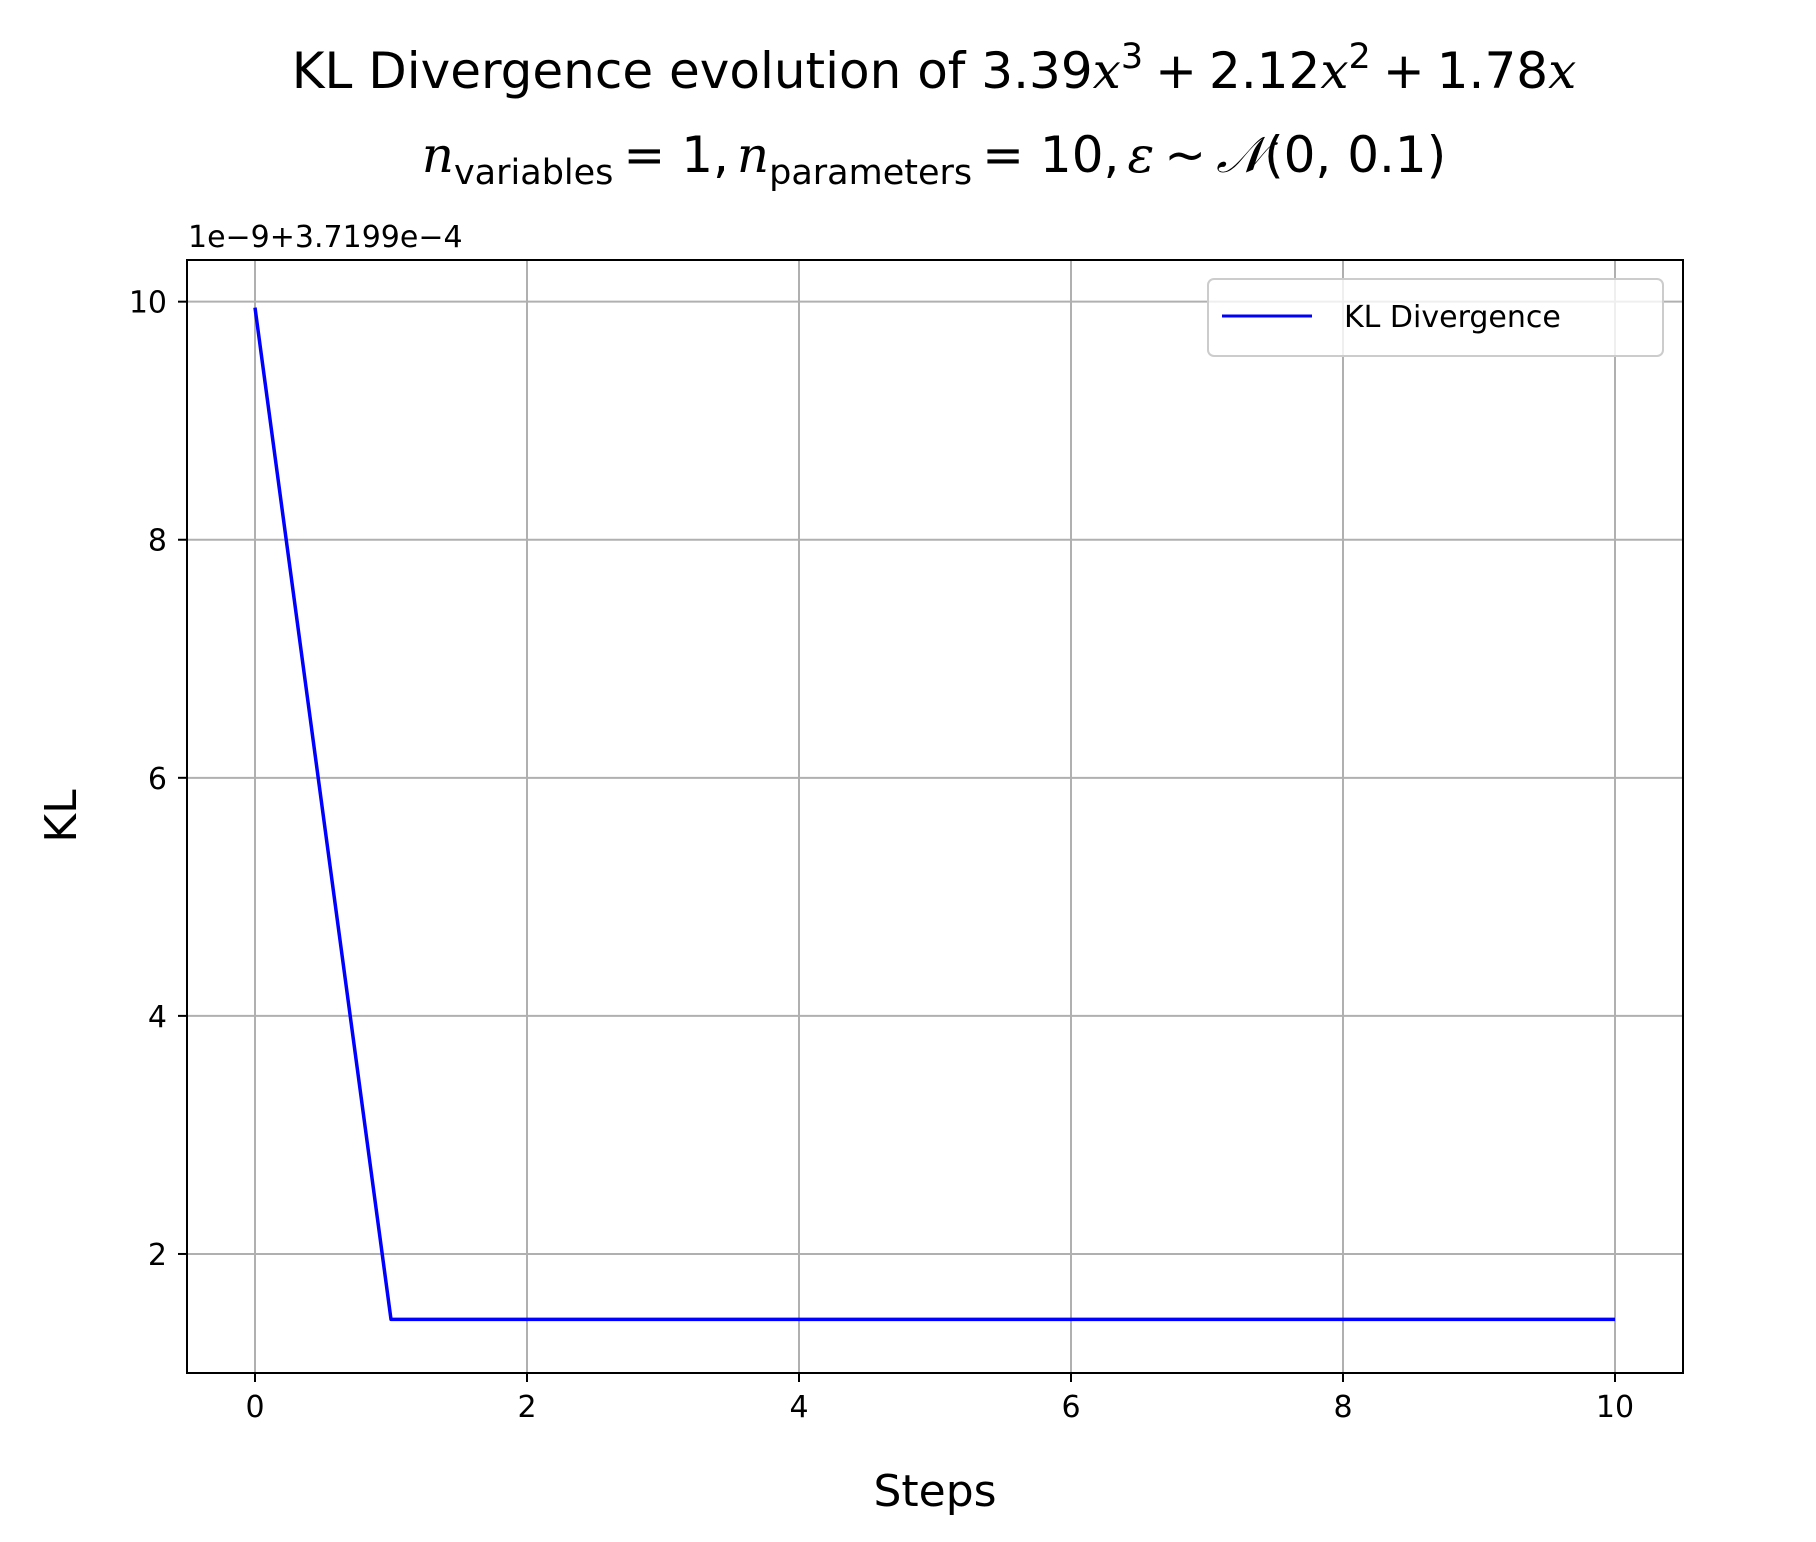 The height and width of the screenshot is (1542, 1816). Describe the element at coordinates (1176, 71) in the screenshot. I see `title-plus-1: +` at that location.